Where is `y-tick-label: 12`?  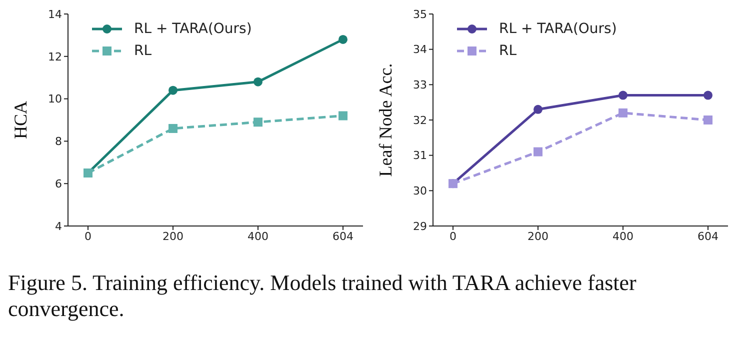
y-tick-label: 12 is located at coordinates (55, 57).